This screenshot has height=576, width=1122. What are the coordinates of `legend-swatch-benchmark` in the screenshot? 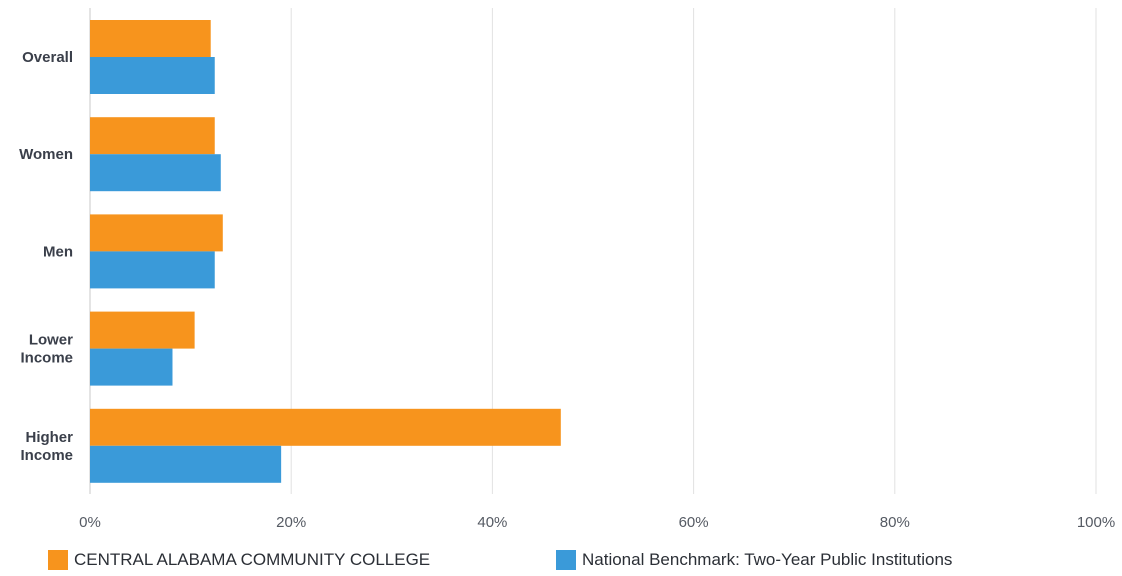 It's located at (566, 560).